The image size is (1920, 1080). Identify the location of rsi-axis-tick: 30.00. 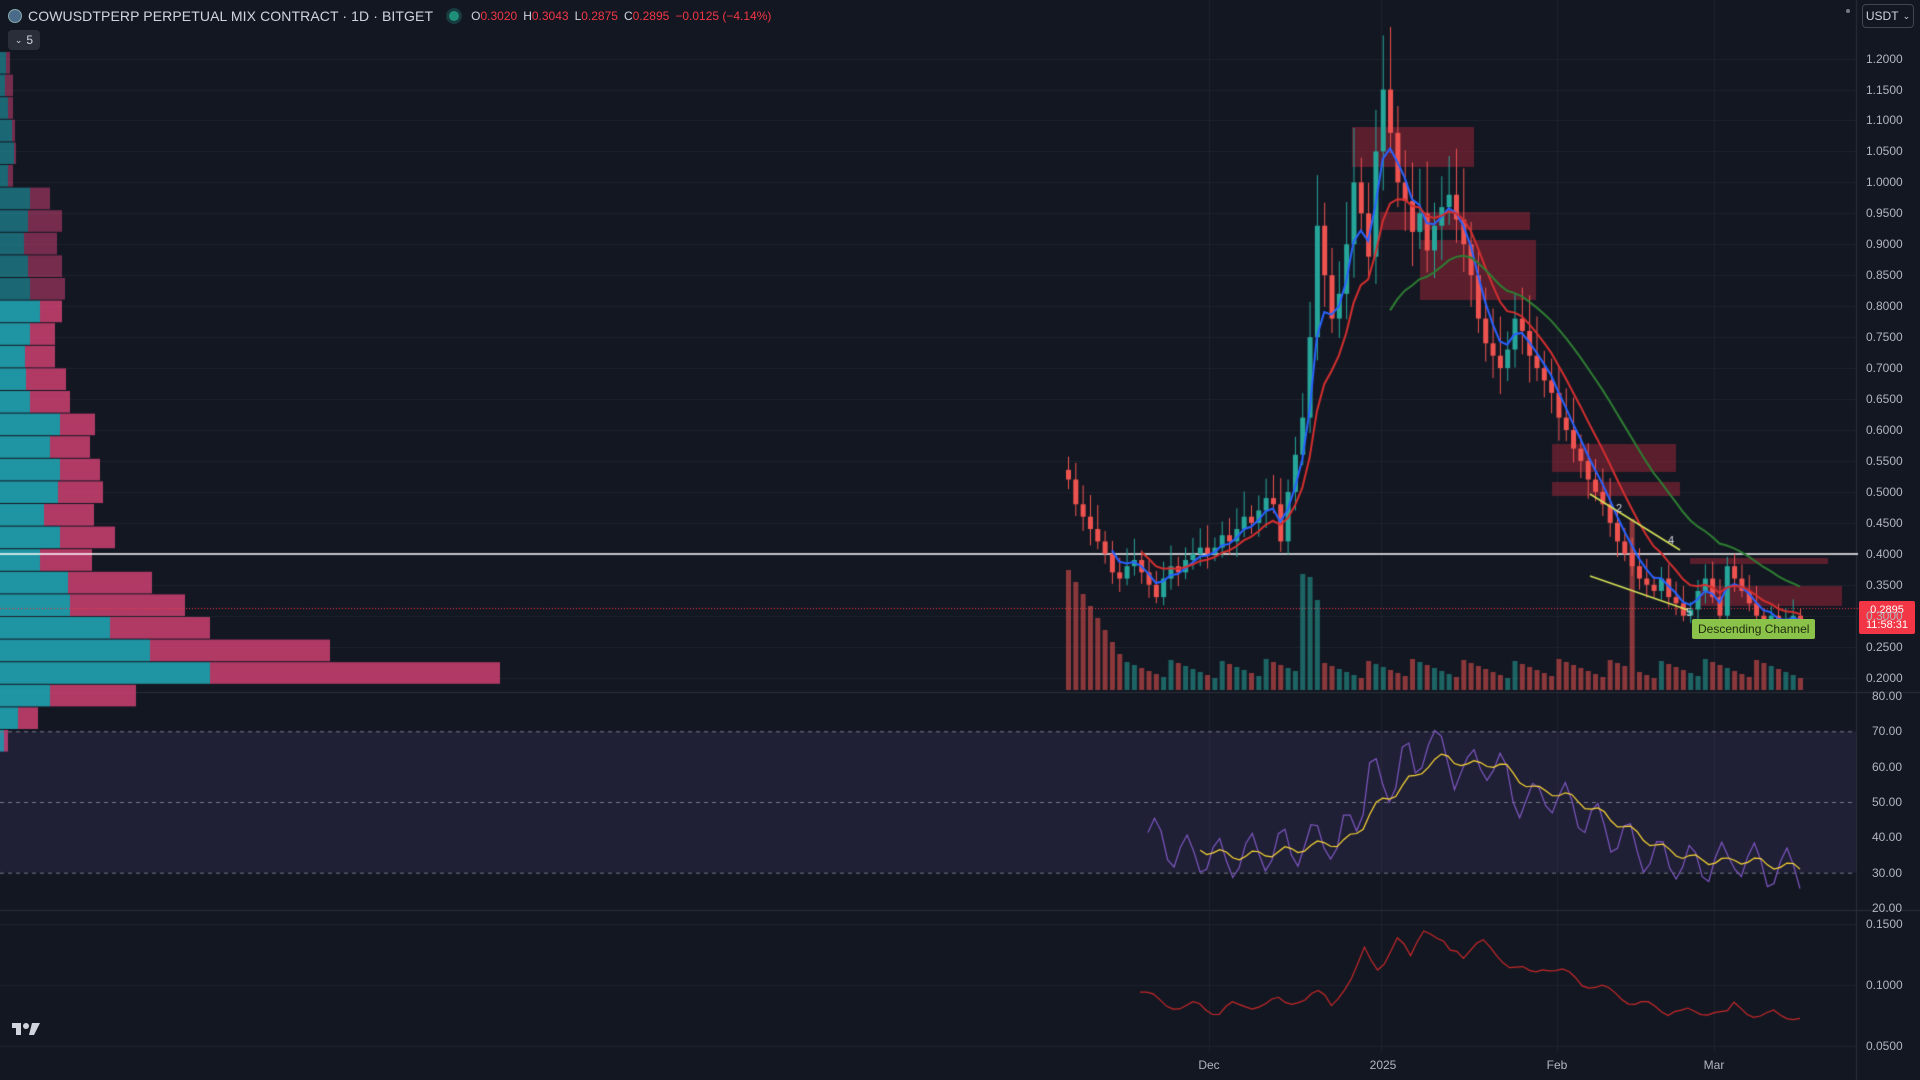
(1887, 872).